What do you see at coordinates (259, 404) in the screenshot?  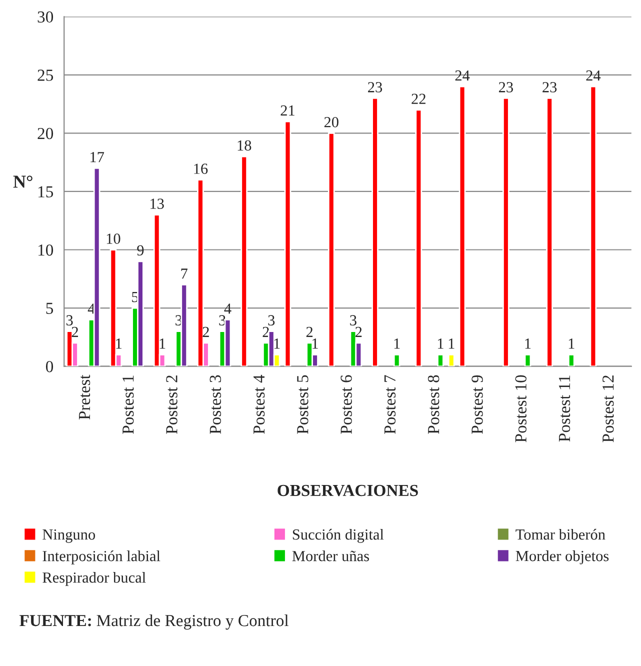 I see `x-tick-label: Postest 4` at bounding box center [259, 404].